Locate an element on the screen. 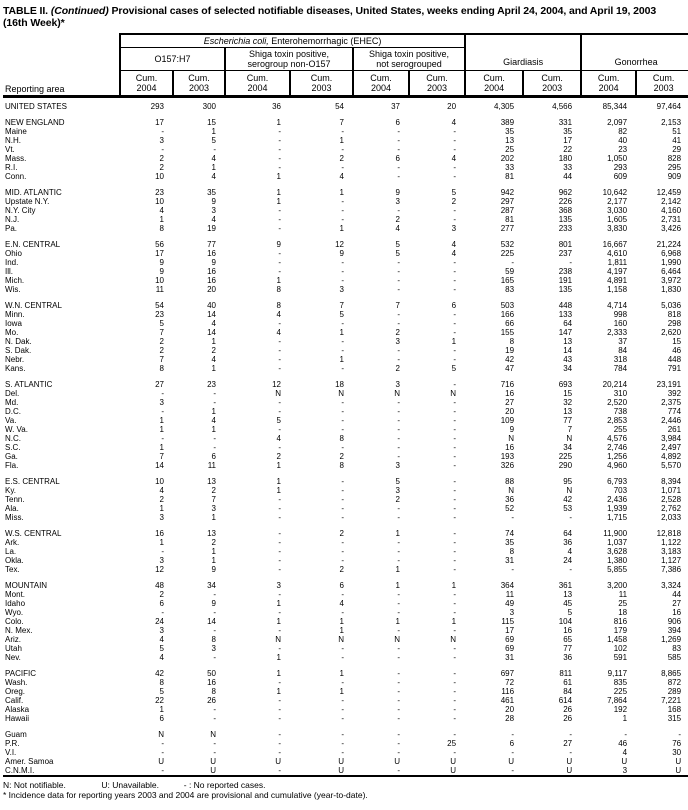  reporting-area-label: Del. is located at coordinates (12, 393).